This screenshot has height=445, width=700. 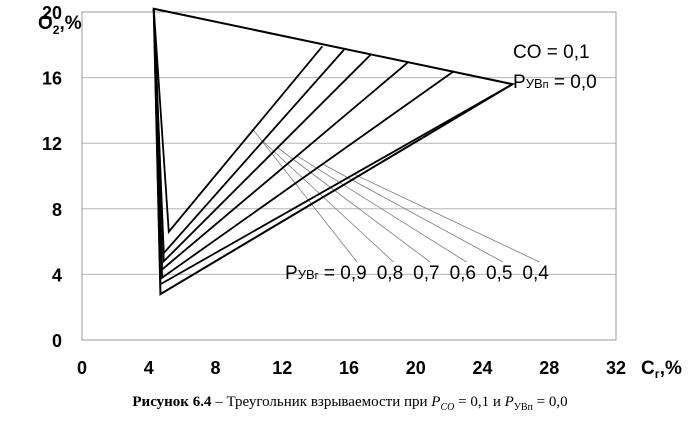 I want to click on ratio-value: 0,6, so click(x=463, y=273).